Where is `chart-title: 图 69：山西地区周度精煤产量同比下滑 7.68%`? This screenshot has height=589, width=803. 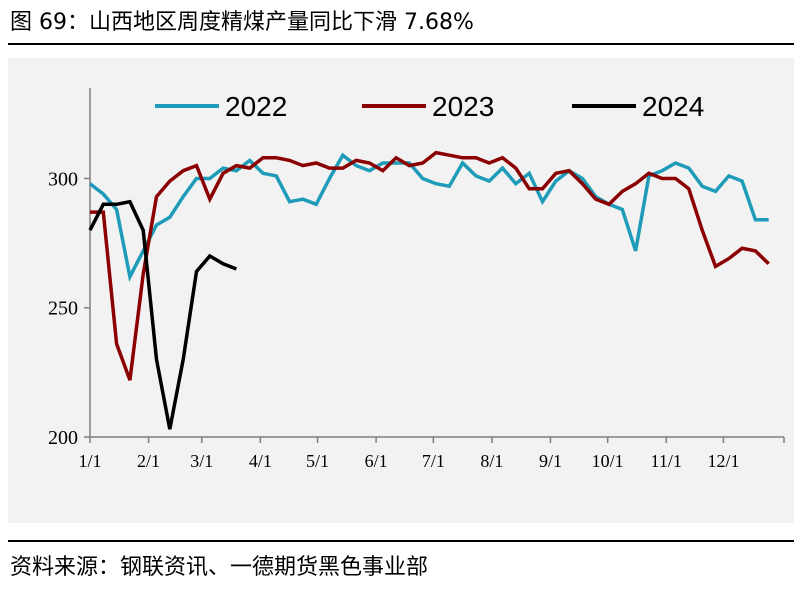
chart-title: 图 69：山西地区周度精煤产量同比下滑 7.68% is located at coordinates (242, 22).